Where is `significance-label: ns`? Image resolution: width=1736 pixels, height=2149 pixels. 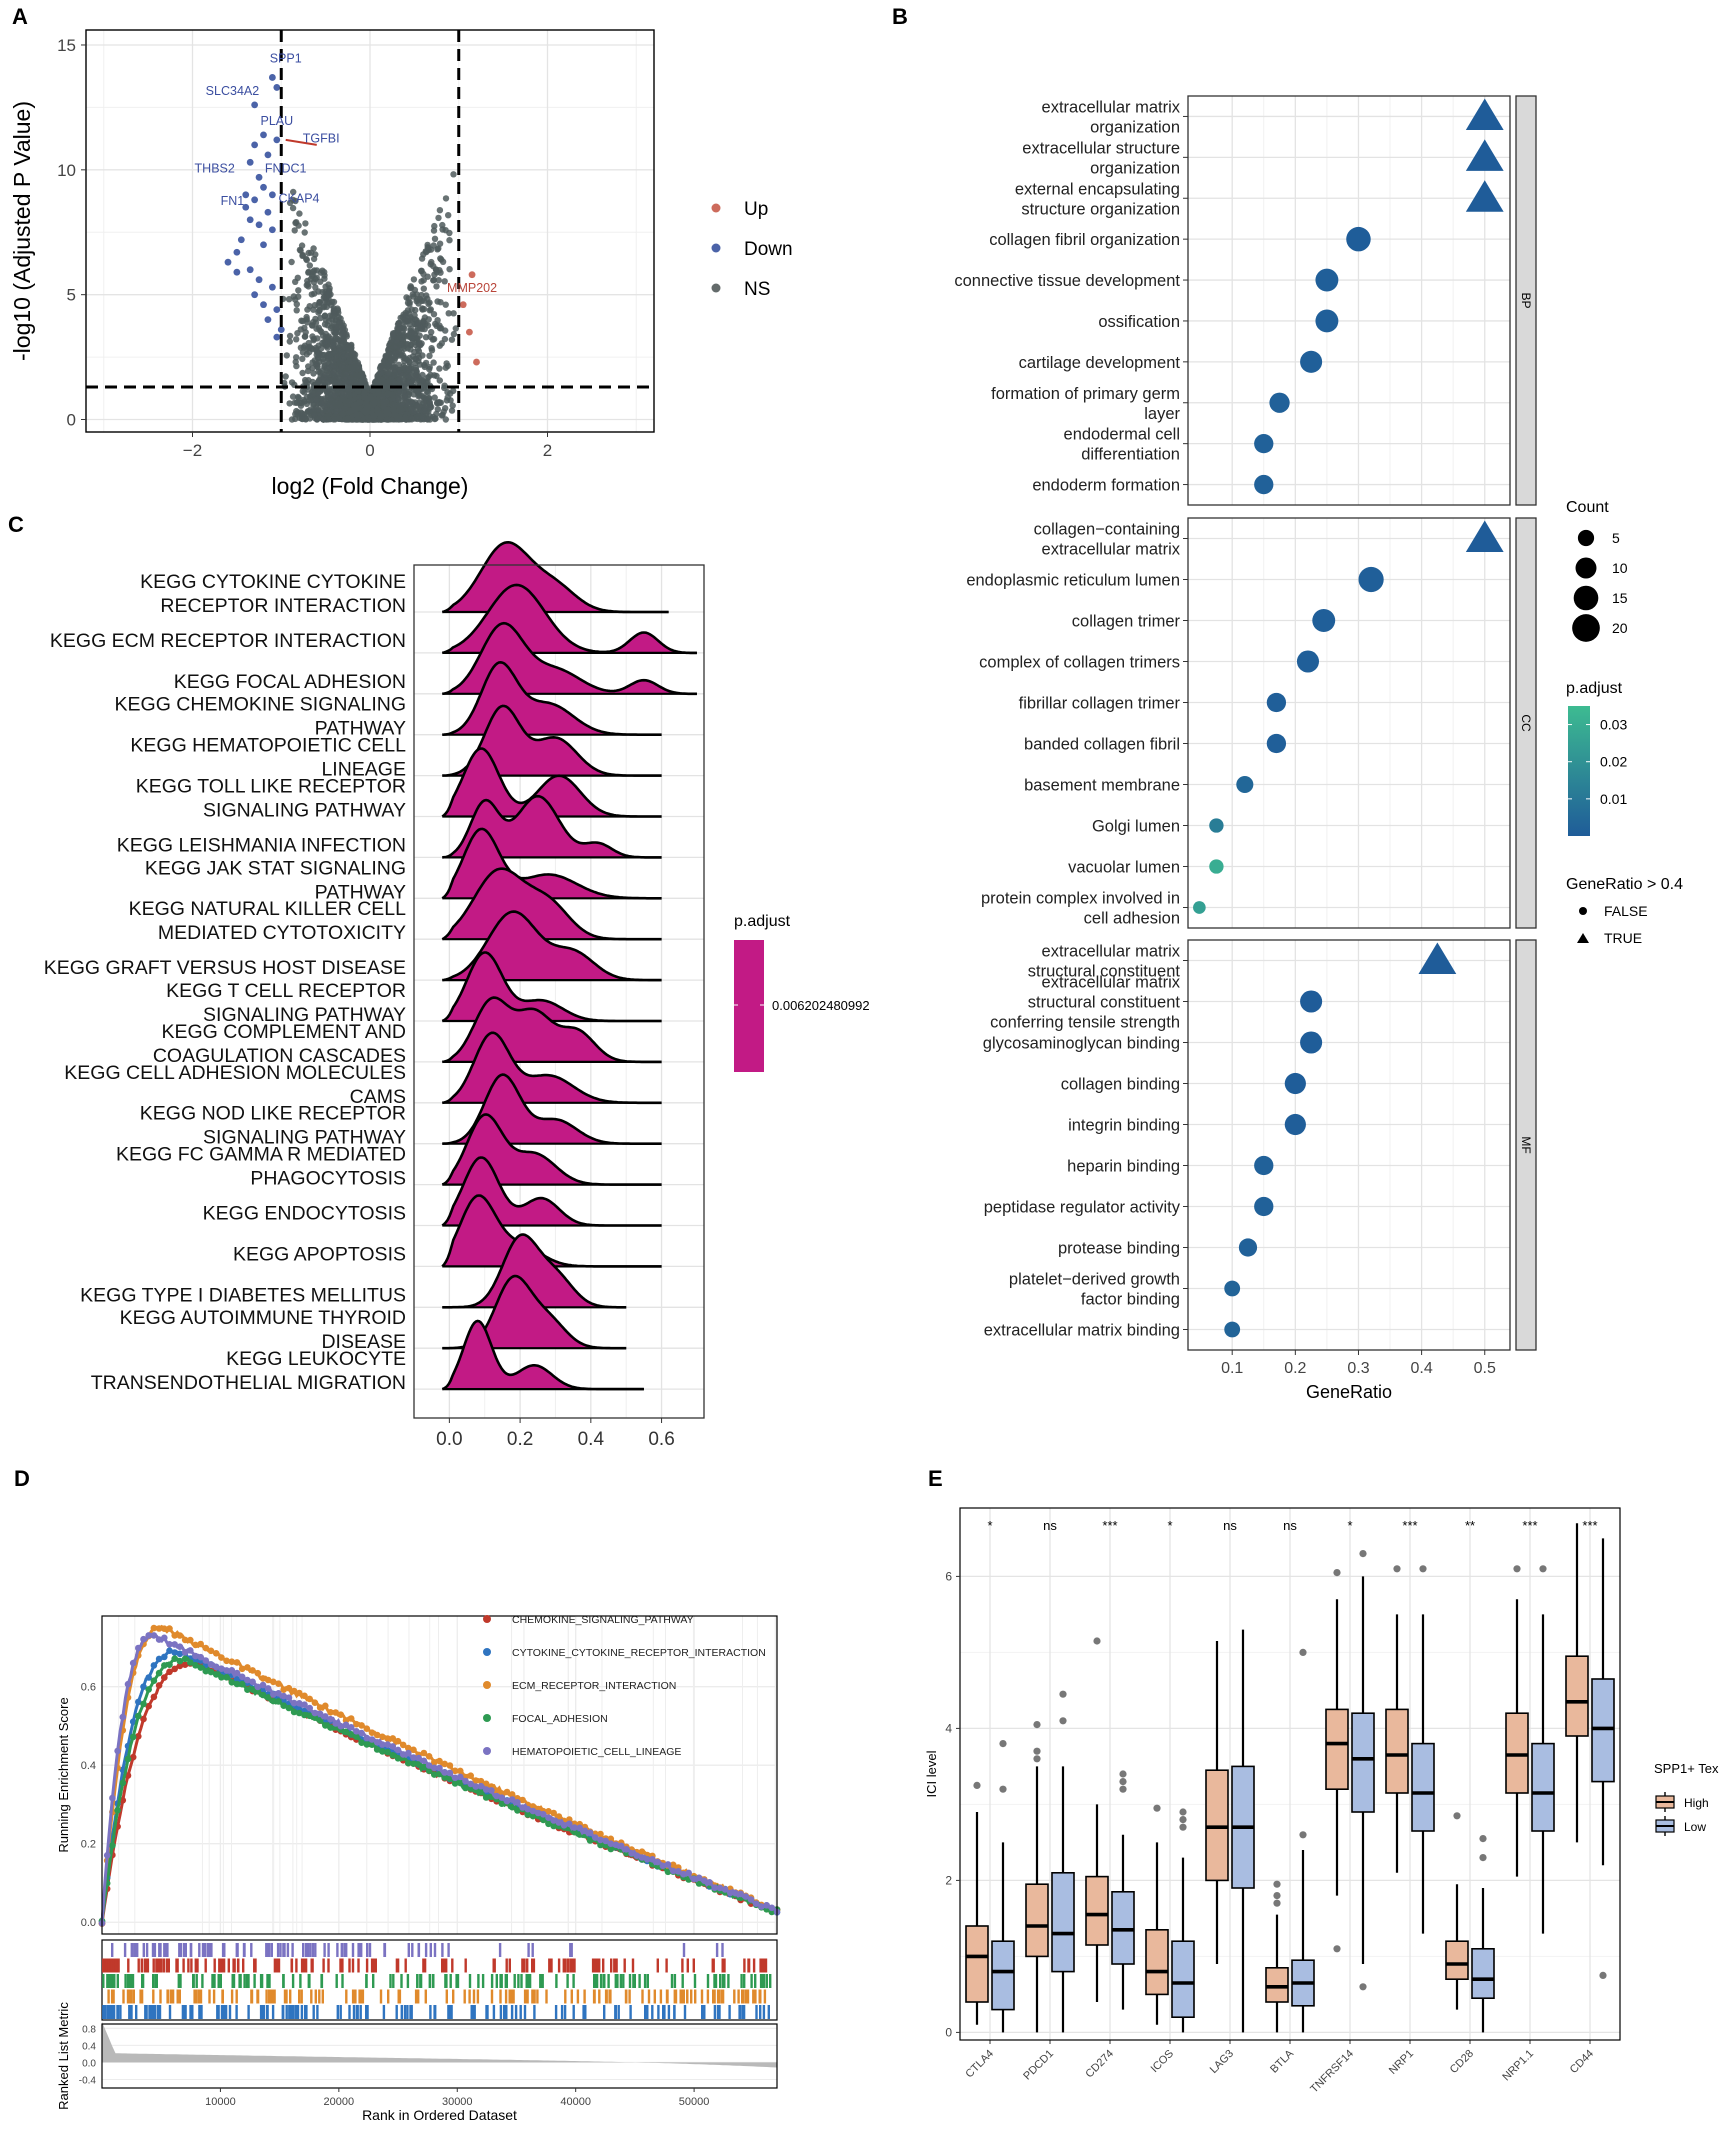 significance-label: ns is located at coordinates (1230, 1525).